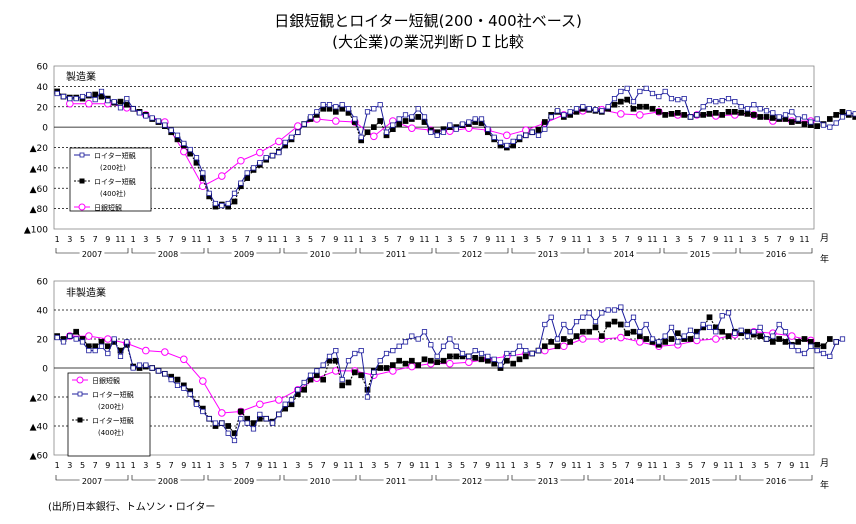 This screenshot has height=524, width=856. I want to click on year-label: 2012, so click(472, 481).